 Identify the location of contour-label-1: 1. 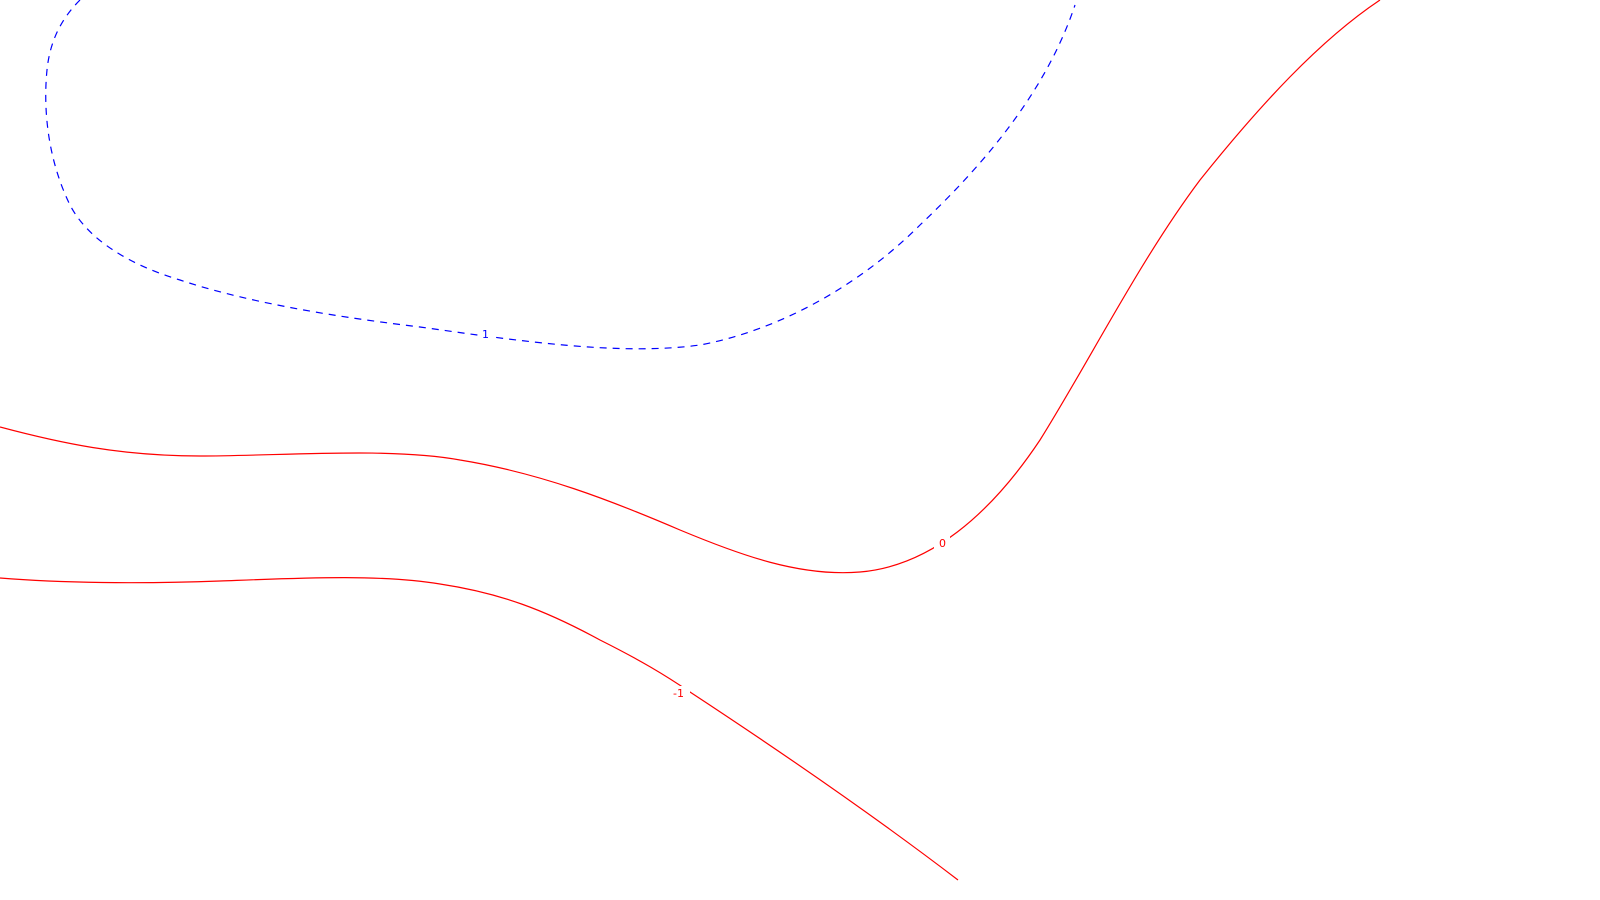
(485, 334).